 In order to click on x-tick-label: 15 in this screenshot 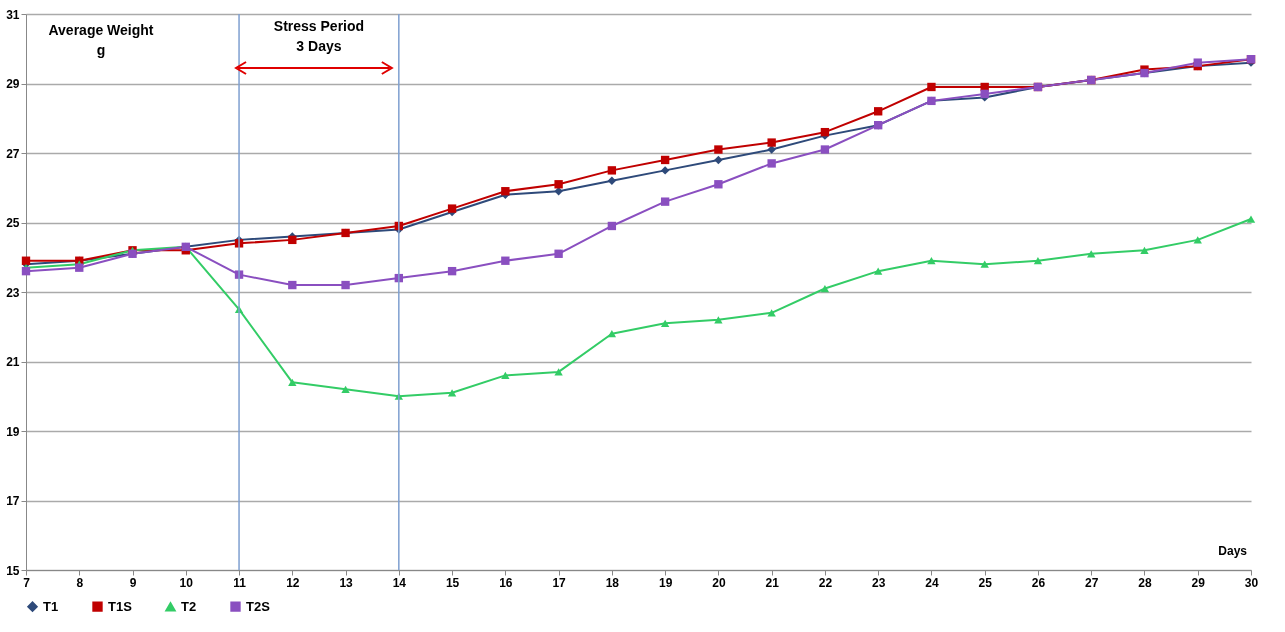, I will do `click(452, 582)`.